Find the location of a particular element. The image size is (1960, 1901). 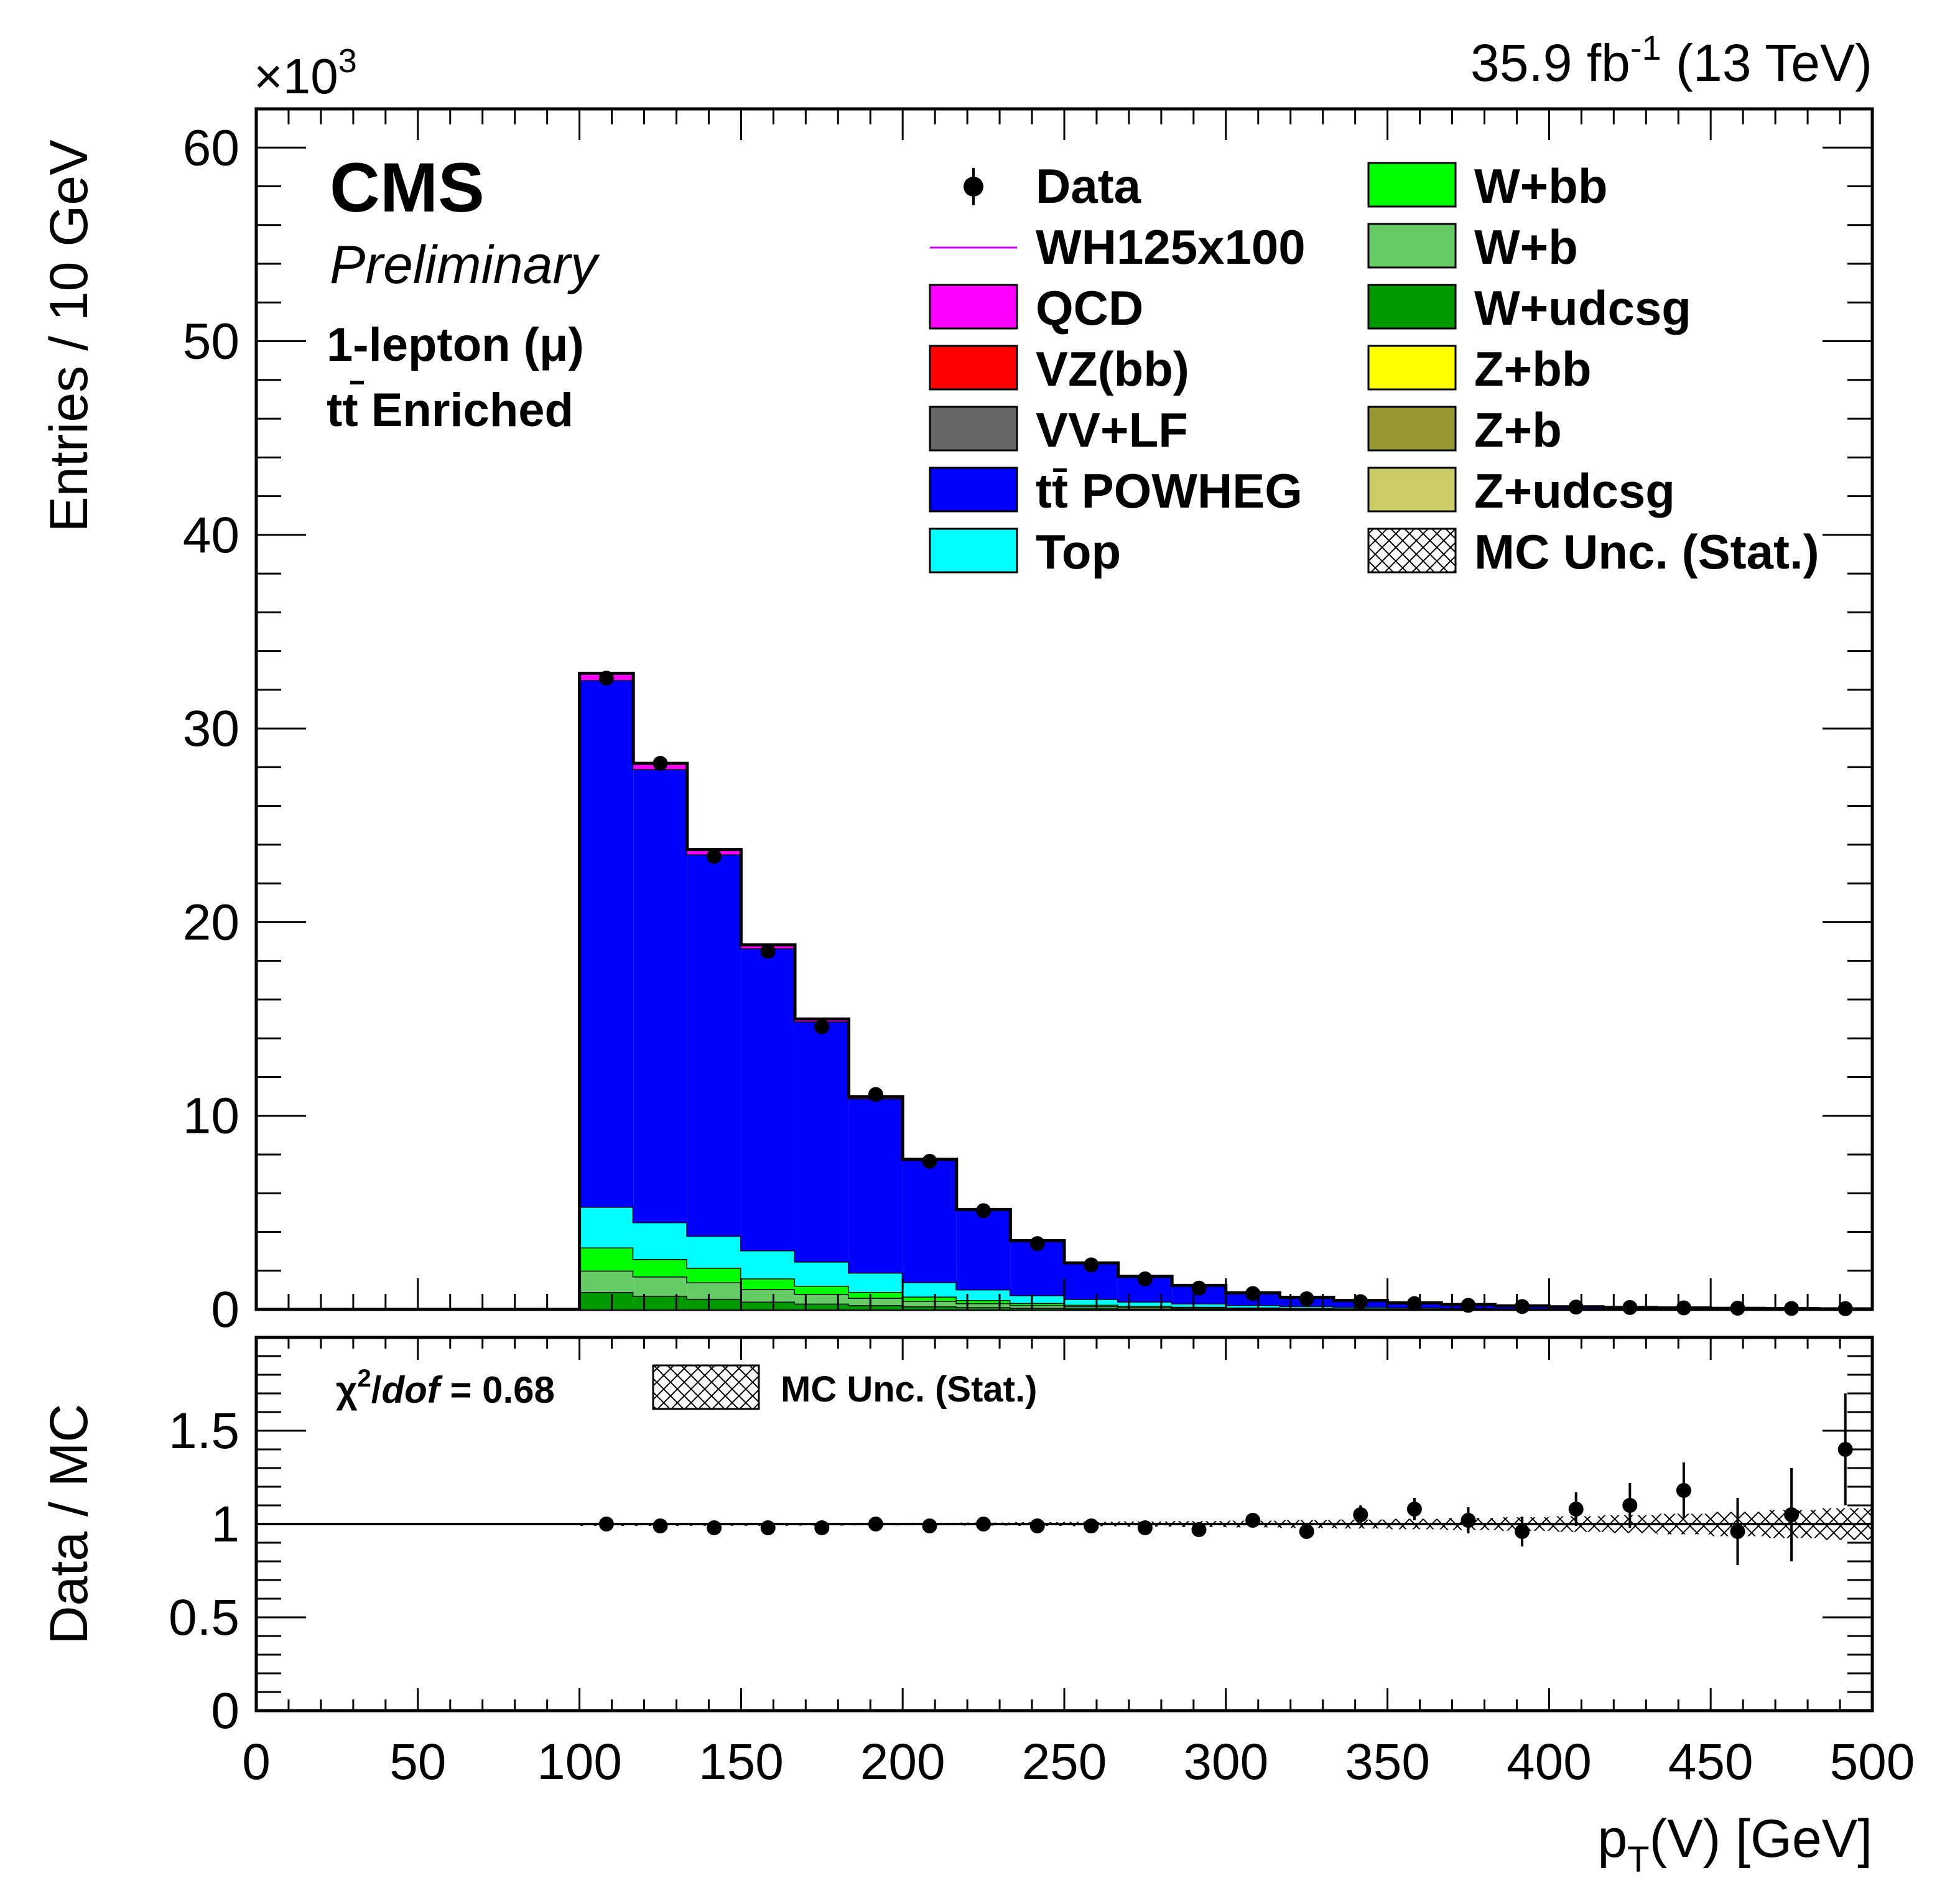

experiment-label: CMS is located at coordinates (407, 187).